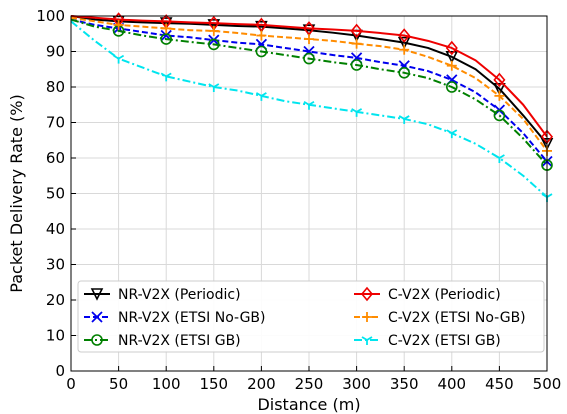 This screenshot has width=567, height=414. I want to click on legend-item: NR-V2X (ETSI No-GB), so click(175, 318).